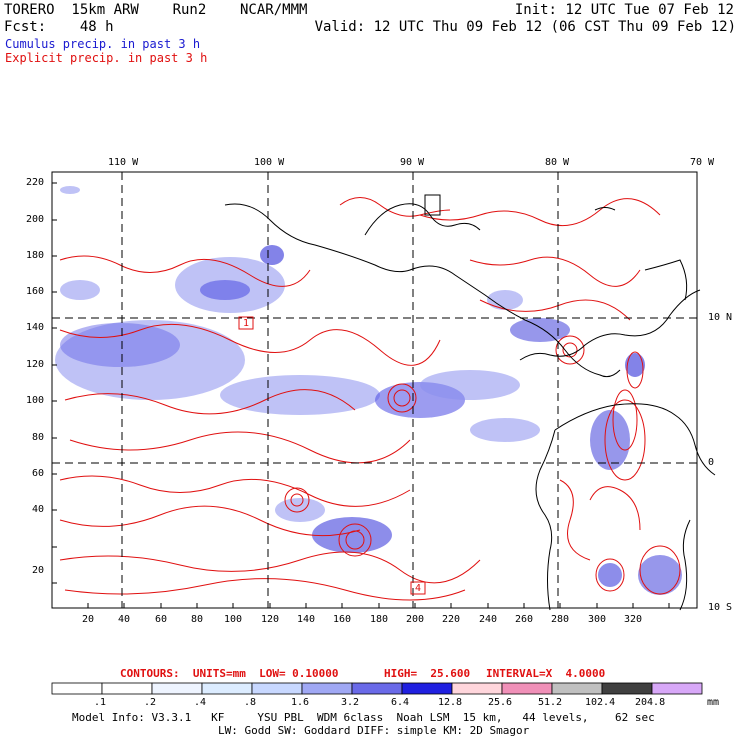  What do you see at coordinates (250, 702) in the screenshot?
I see `colorbar-label: .8` at bounding box center [250, 702].